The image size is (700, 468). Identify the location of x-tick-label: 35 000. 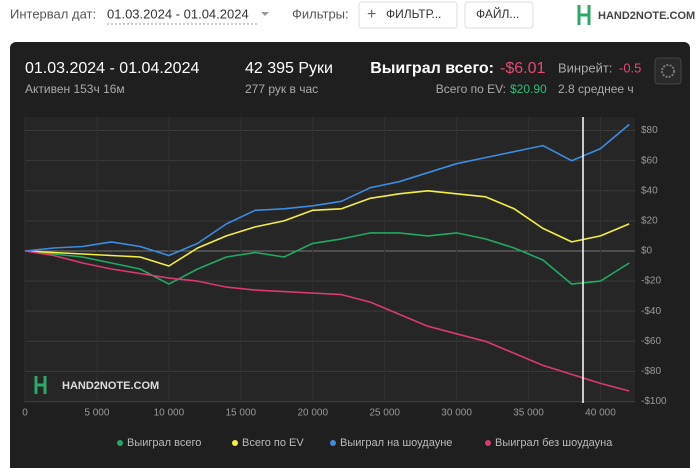
(528, 413).